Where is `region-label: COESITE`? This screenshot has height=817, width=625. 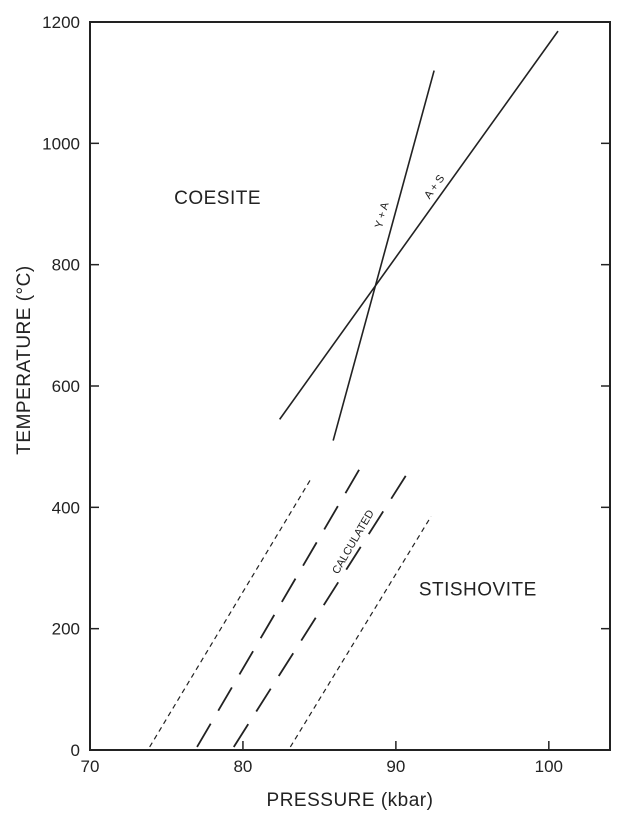
region-label: COESITE is located at coordinates (217, 198).